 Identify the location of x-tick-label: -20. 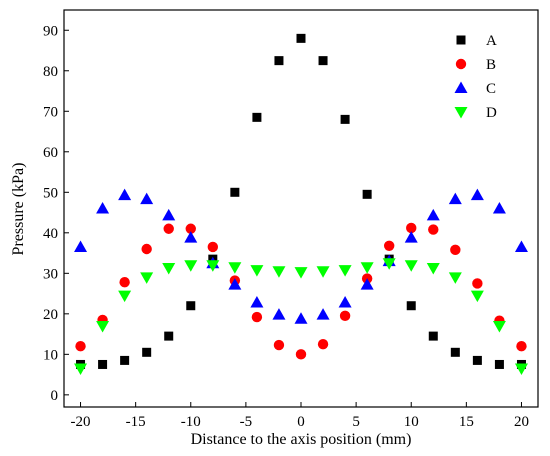
(81, 422).